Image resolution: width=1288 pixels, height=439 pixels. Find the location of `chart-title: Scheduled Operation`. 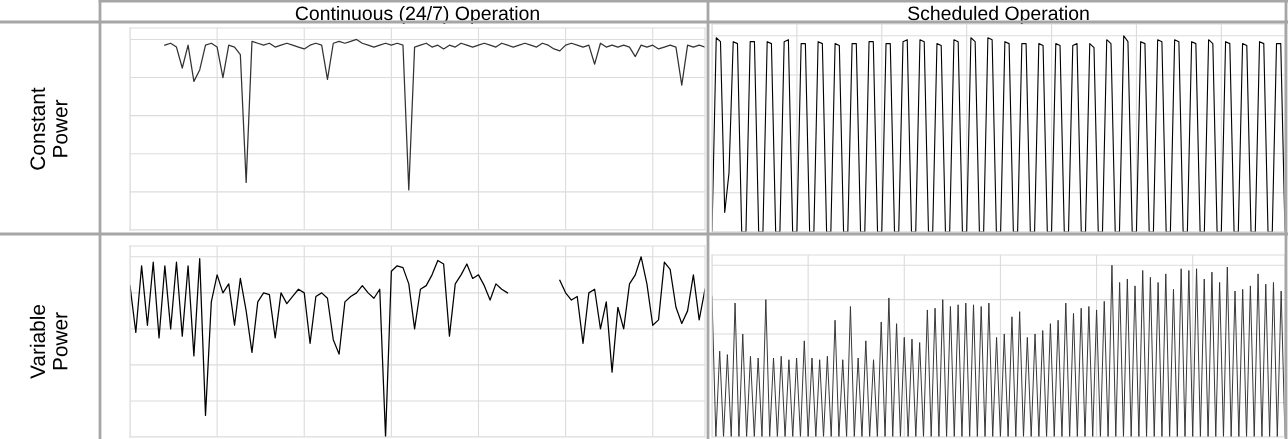

chart-title: Scheduled Operation is located at coordinates (998, 14).